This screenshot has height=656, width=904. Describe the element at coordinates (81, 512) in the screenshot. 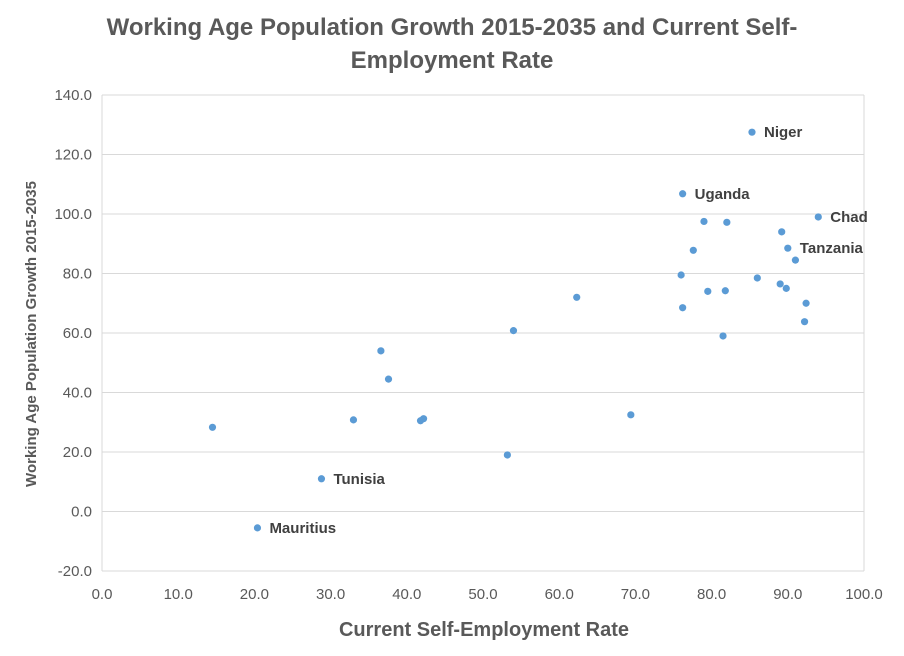

I see `y-tick-label: 0.0` at that location.